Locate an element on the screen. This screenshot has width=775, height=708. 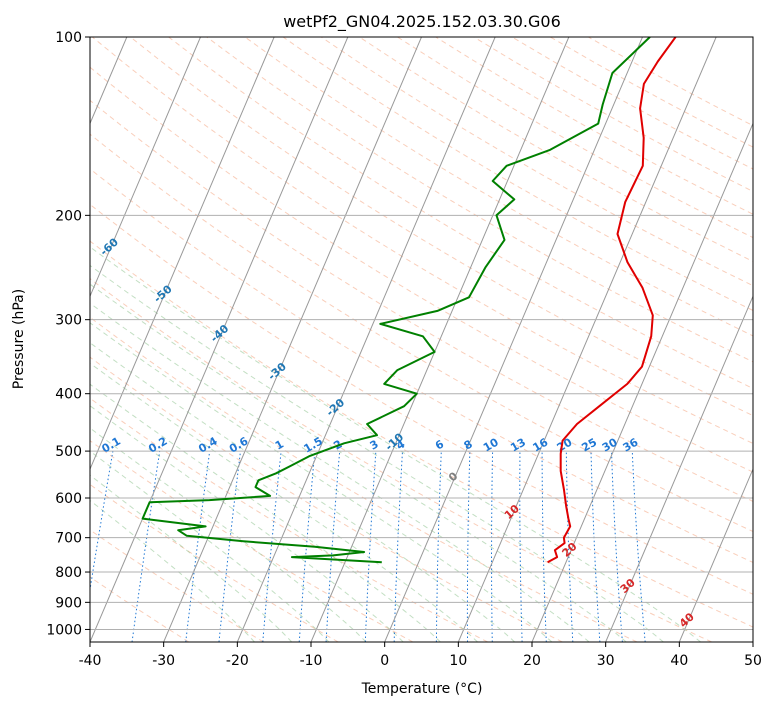
y-tick-label: 100 is located at coordinates (68, 38).